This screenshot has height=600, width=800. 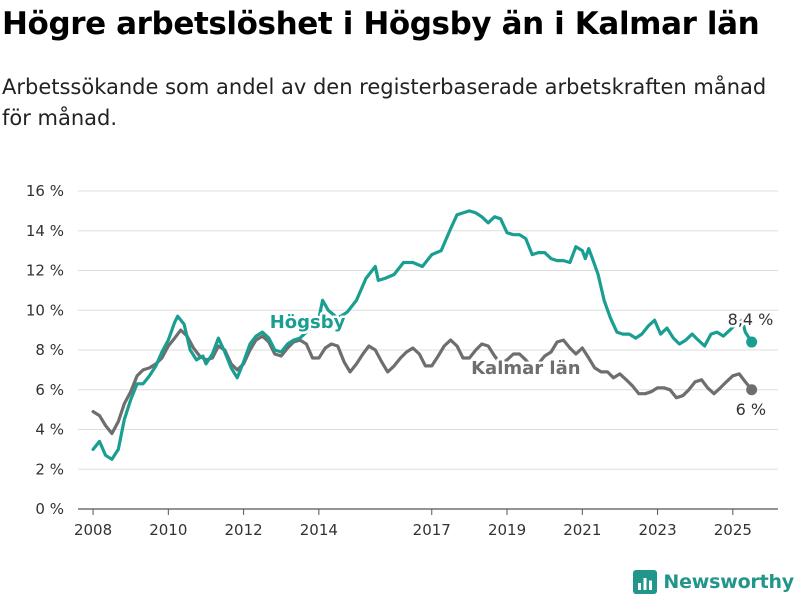 I want to click on x-tick-label: 2023, so click(x=657, y=530).